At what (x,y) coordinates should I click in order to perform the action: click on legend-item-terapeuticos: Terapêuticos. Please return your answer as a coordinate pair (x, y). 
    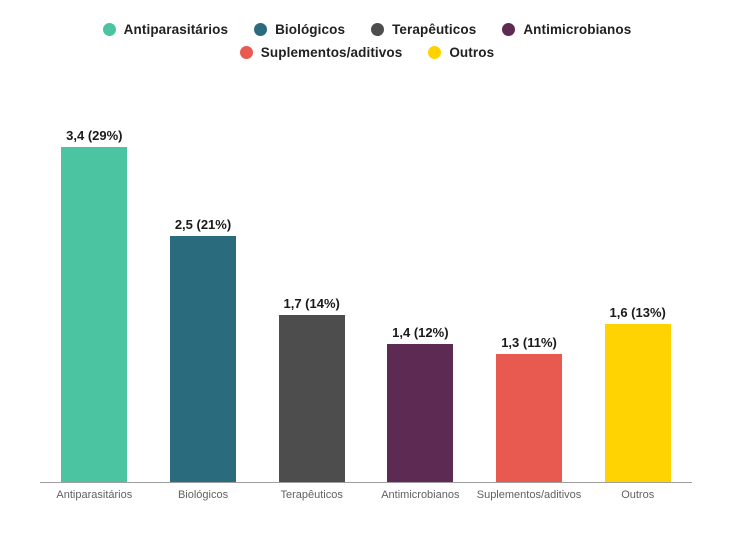
    Looking at the image, I should click on (423, 29).